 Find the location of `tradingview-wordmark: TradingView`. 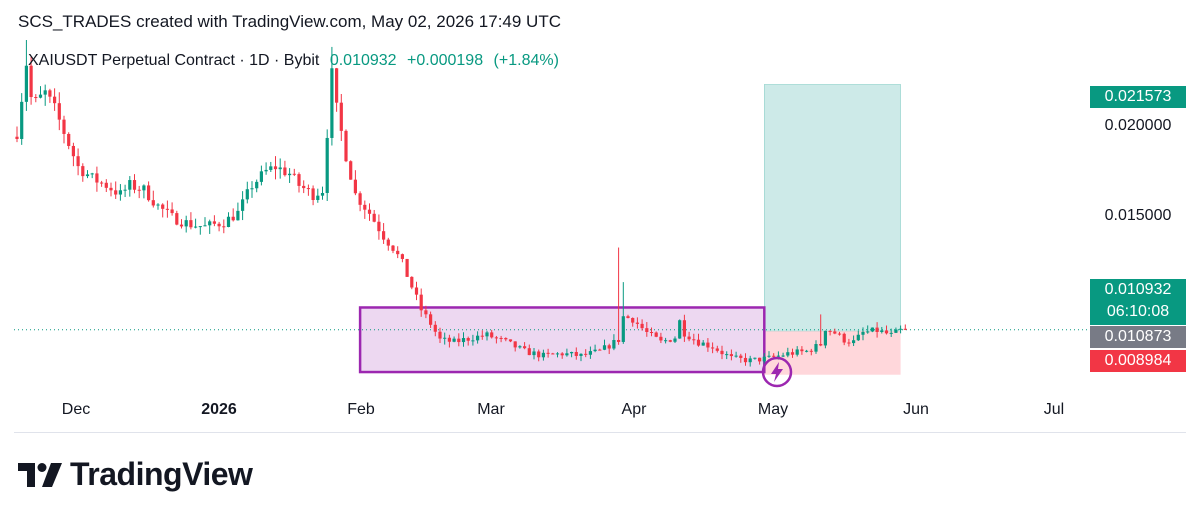

tradingview-wordmark: TradingView is located at coordinates (161, 474).